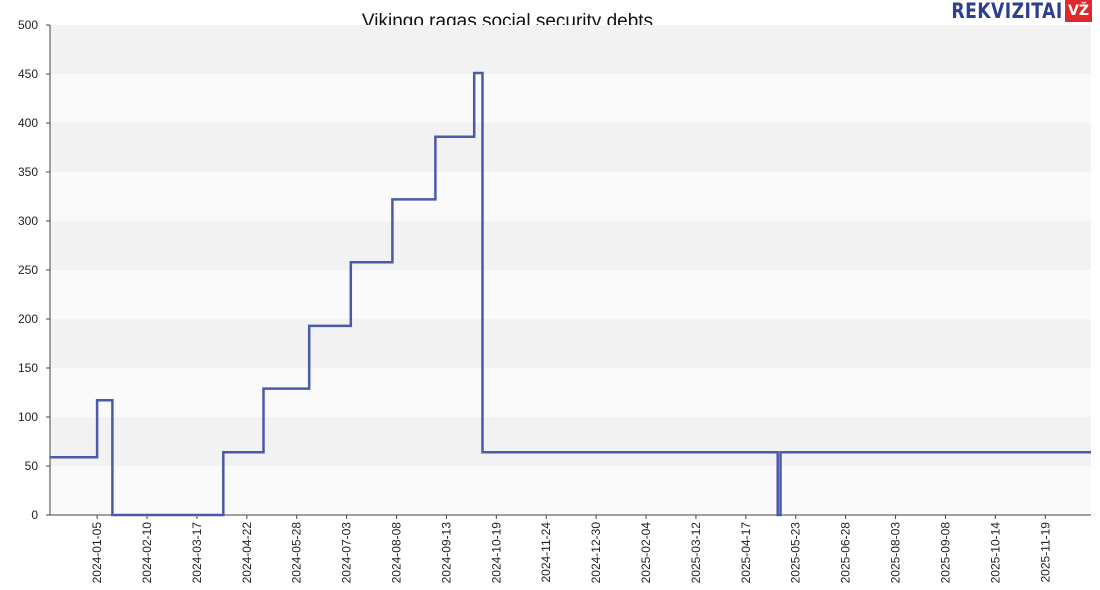 The height and width of the screenshot is (590, 1100). Describe the element at coordinates (28, 123) in the screenshot. I see `y-tick-label: 400` at that location.